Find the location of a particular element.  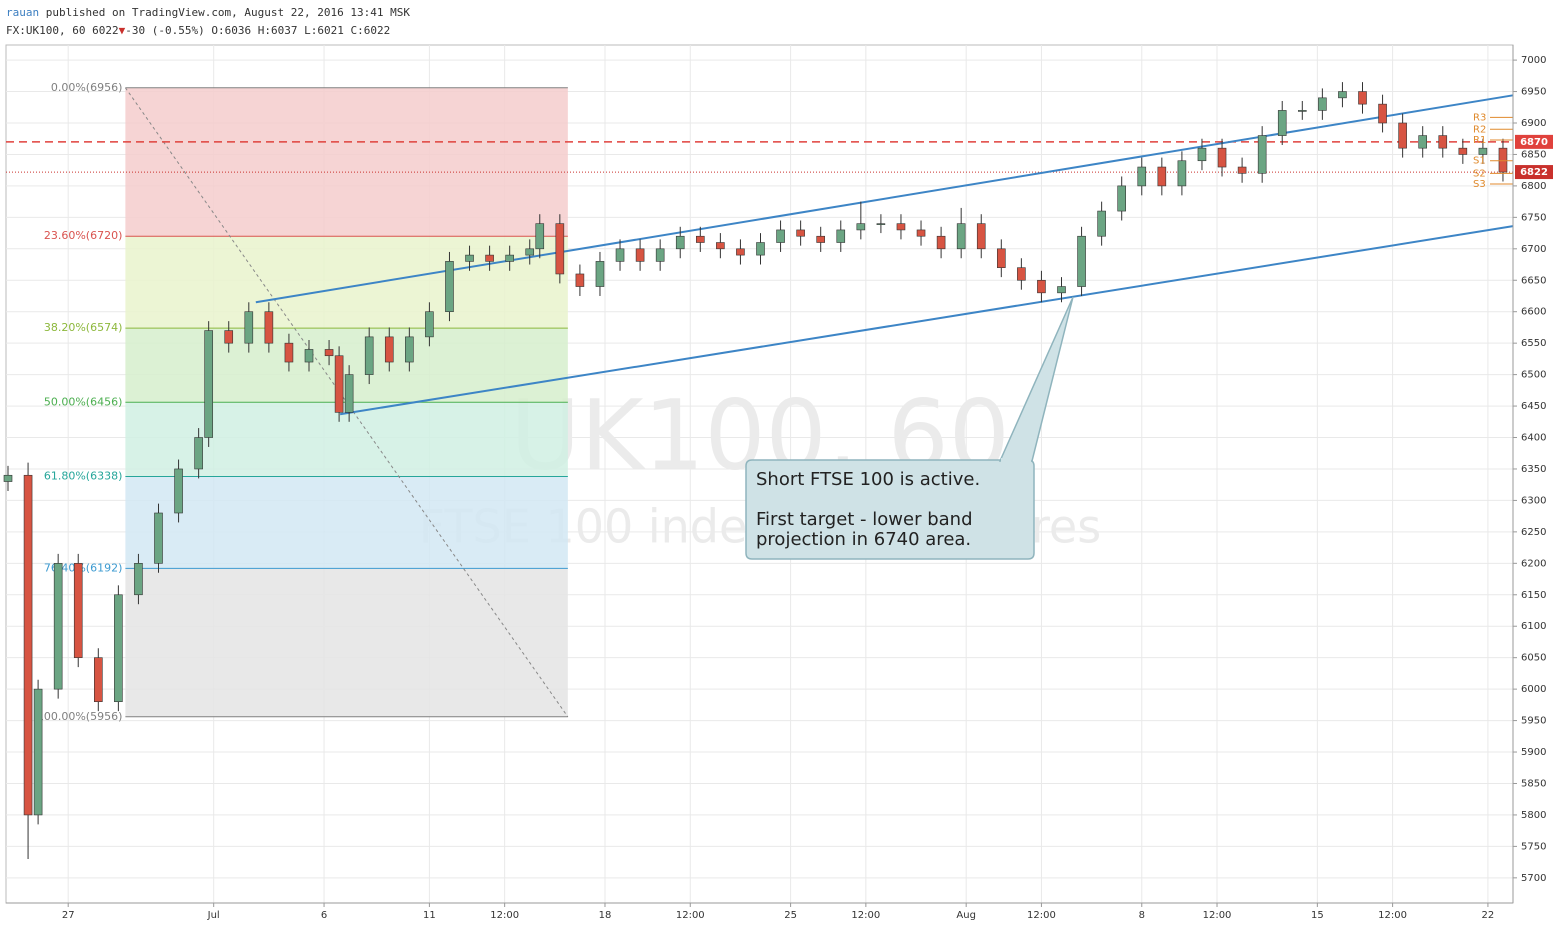

y-tick-label: 5950 is located at coordinates (1533, 721).